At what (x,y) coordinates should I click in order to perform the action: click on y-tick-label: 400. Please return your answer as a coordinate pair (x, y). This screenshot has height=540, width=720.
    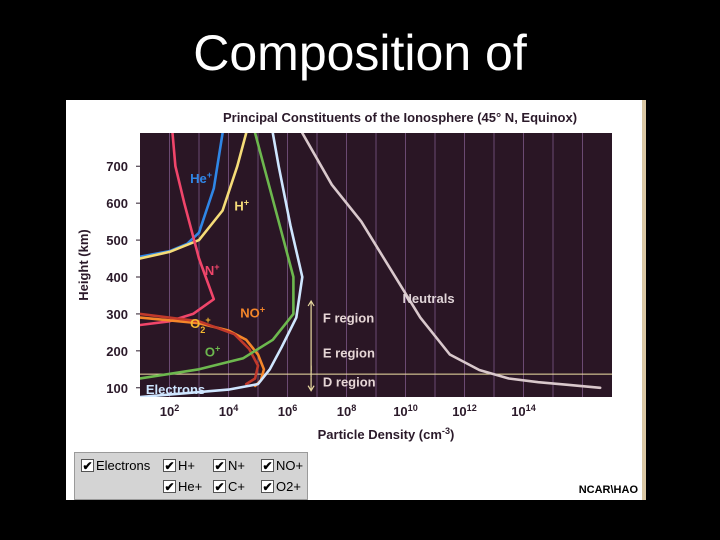
    Looking at the image, I should click on (117, 277).